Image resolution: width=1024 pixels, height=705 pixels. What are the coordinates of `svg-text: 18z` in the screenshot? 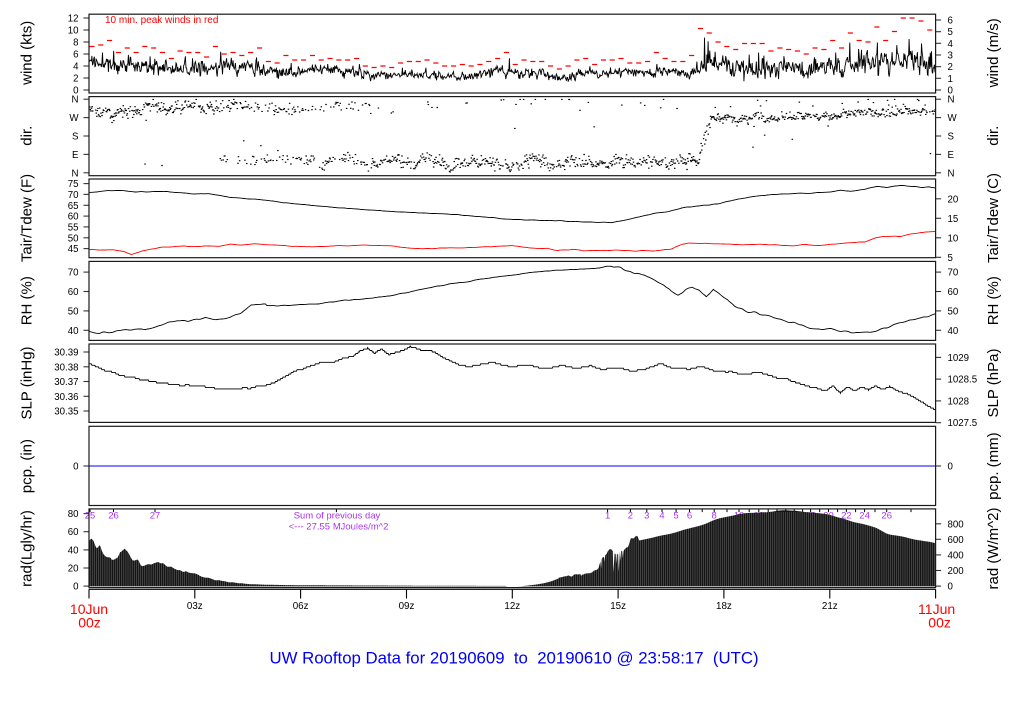 It's located at (724, 606).